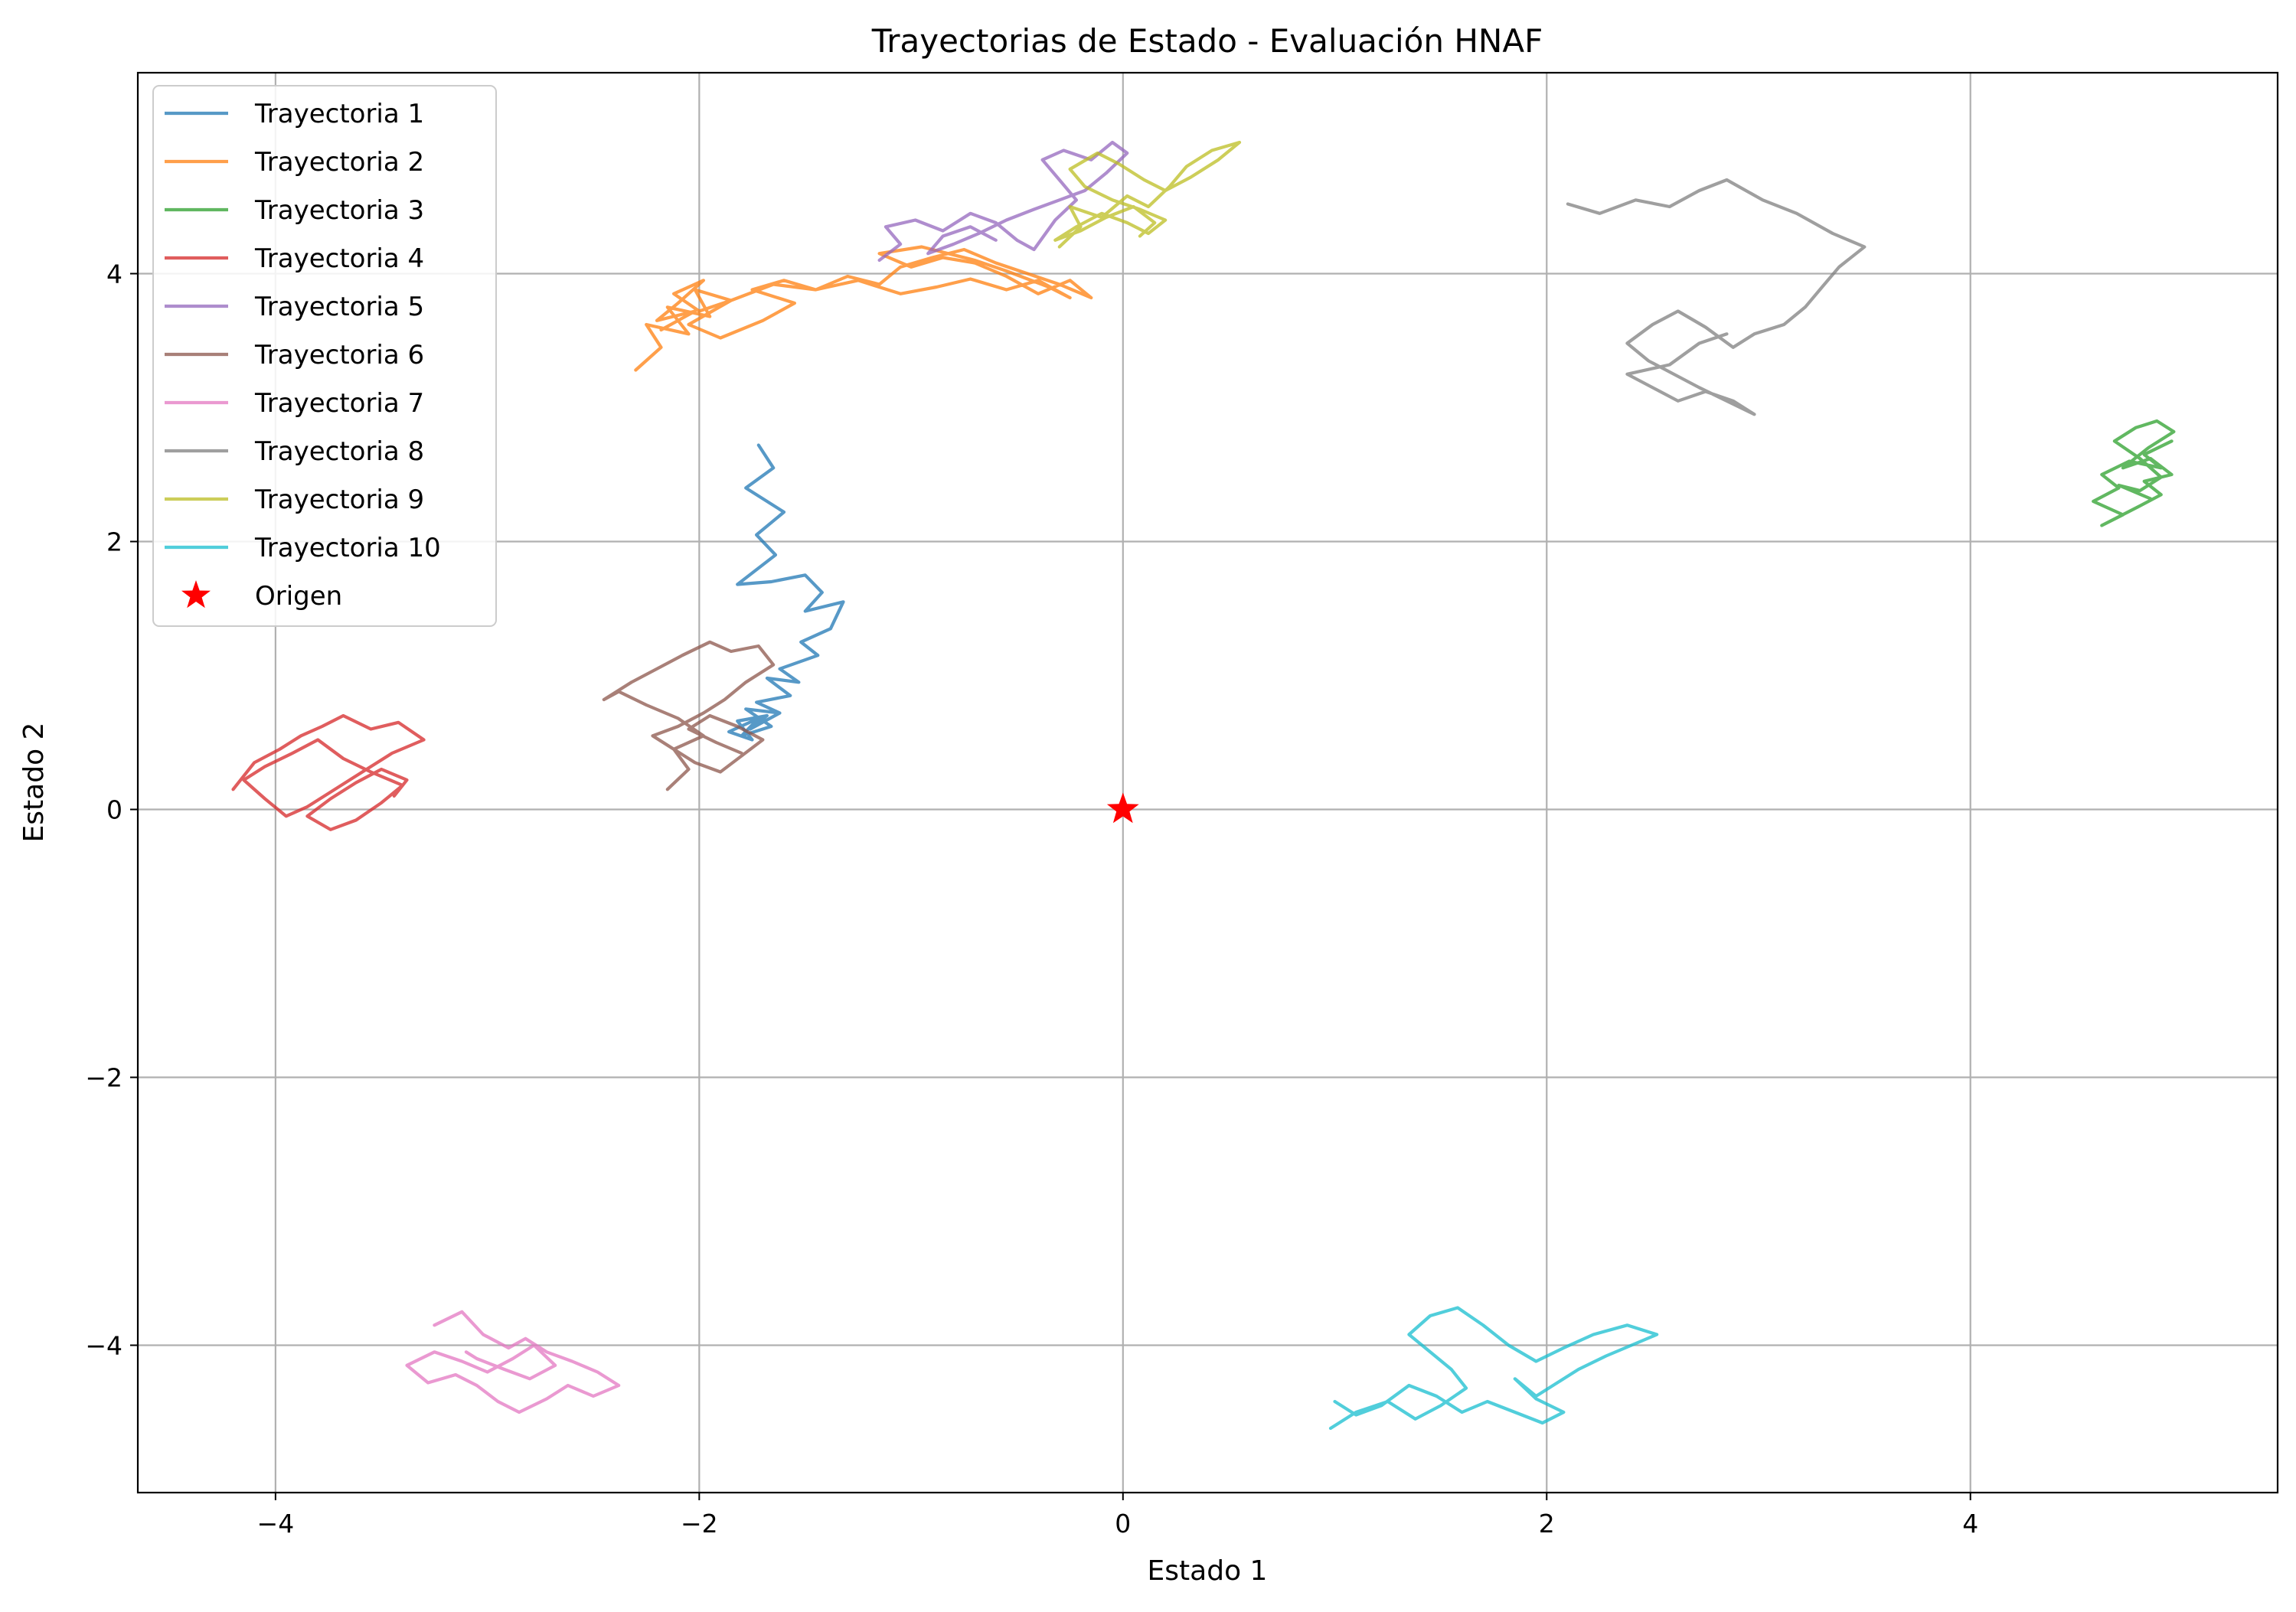 The image size is (2296, 1612). What do you see at coordinates (689, 715) in the screenshot?
I see `trajectory-6-line` at bounding box center [689, 715].